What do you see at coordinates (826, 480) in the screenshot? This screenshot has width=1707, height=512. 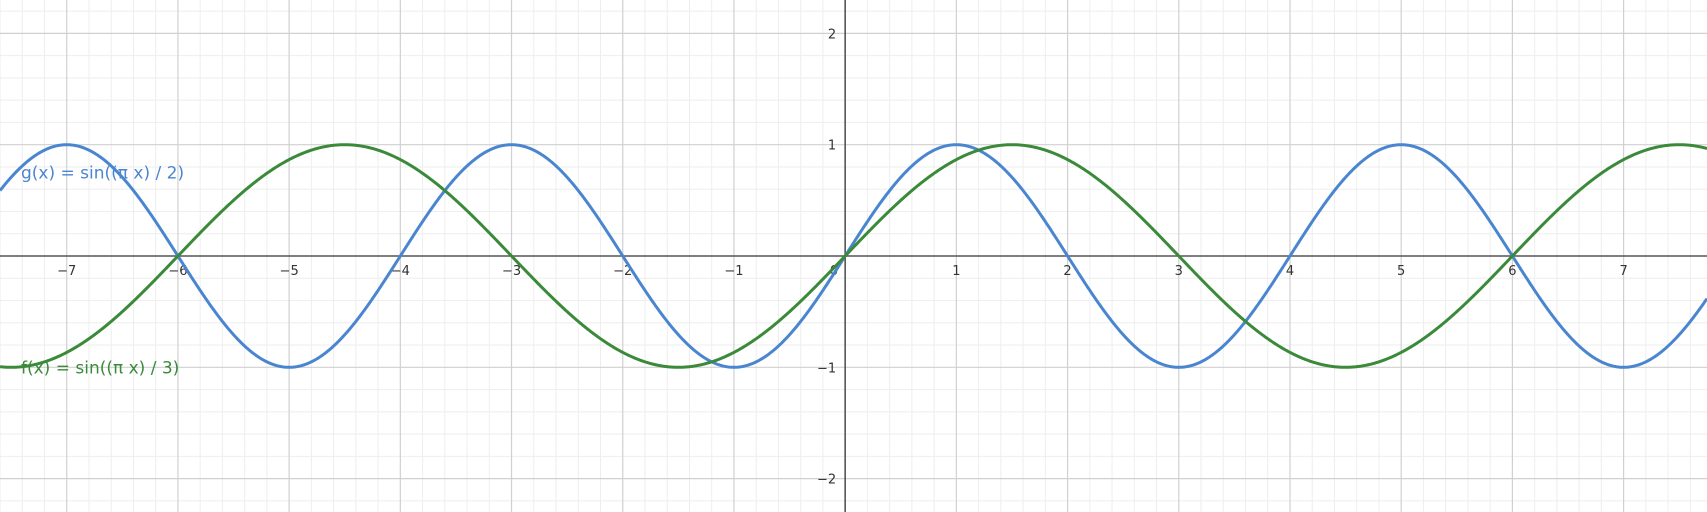 I see `y-tick-label: −2` at bounding box center [826, 480].